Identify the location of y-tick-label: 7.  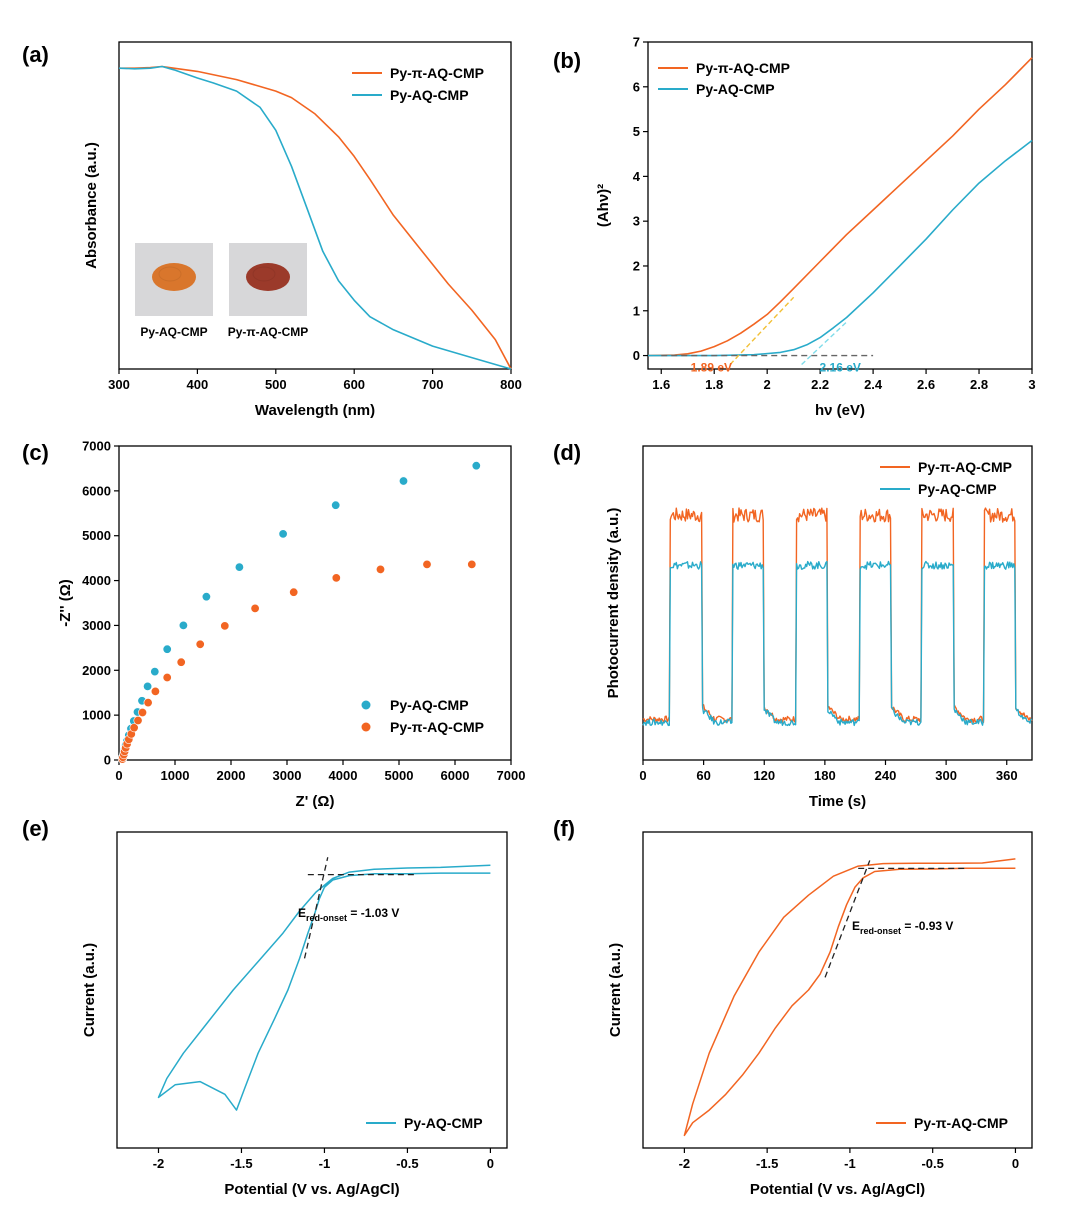
(636, 42).